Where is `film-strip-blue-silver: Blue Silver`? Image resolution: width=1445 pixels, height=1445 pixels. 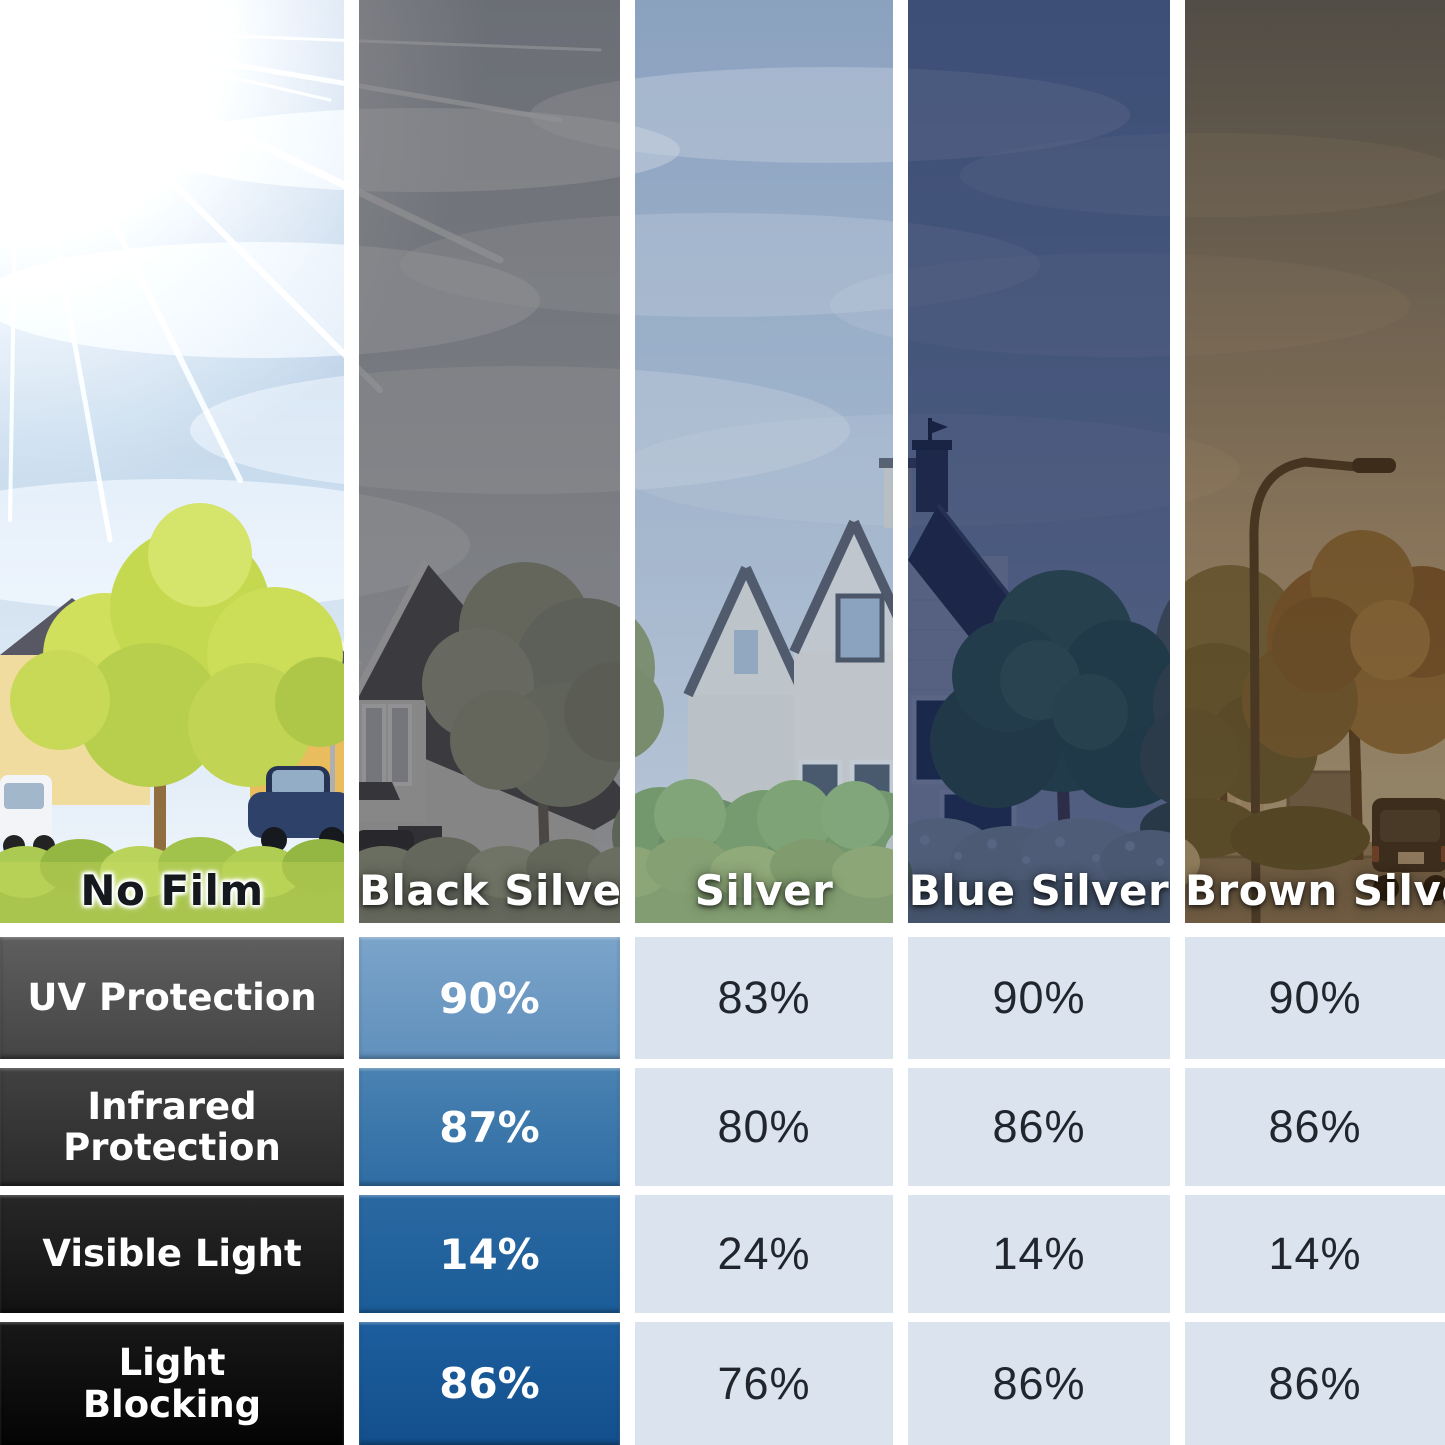 film-strip-blue-silver: Blue Silver is located at coordinates (1039, 461).